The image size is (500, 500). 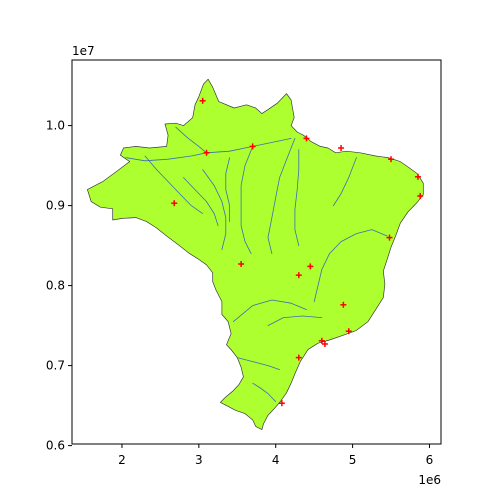 What do you see at coordinates (429, 480) in the screenshot?
I see `x-offset-label: 1e6` at bounding box center [429, 480].